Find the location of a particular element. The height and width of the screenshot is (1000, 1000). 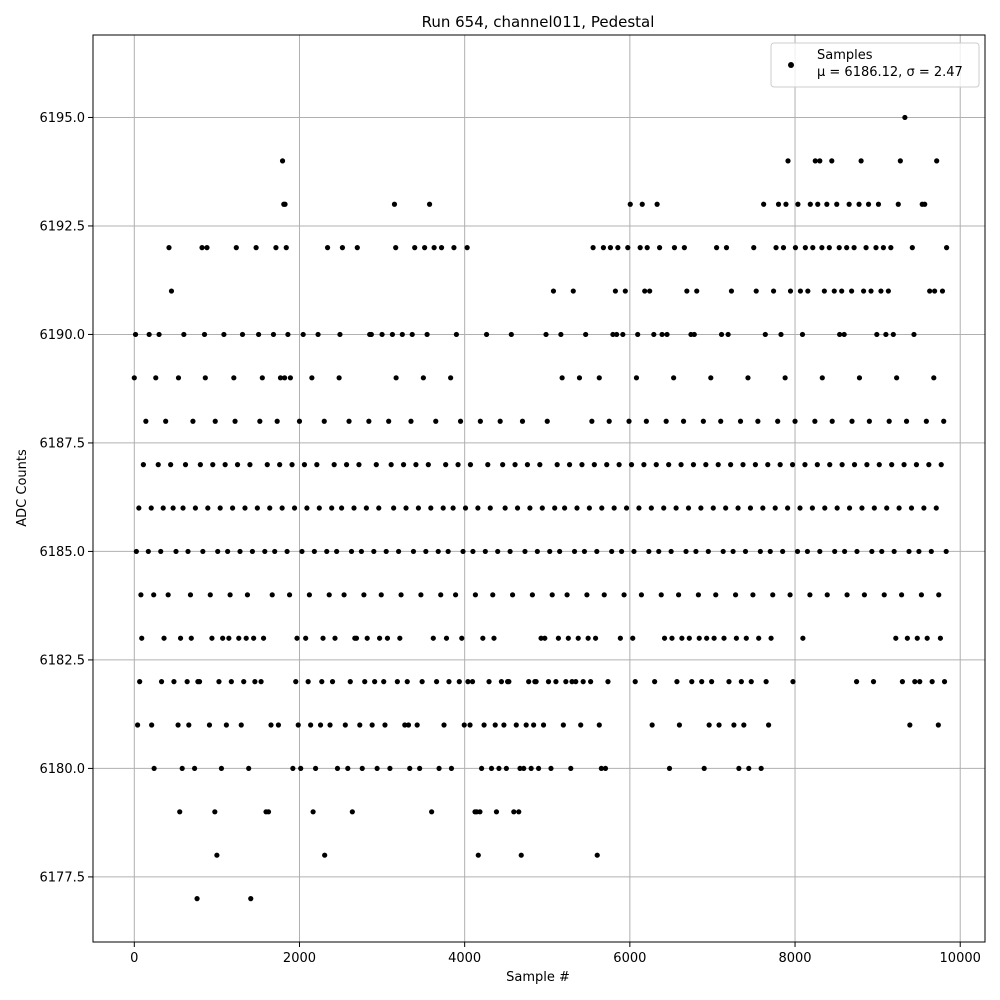

legend-label: Samples is located at coordinates (845, 55).